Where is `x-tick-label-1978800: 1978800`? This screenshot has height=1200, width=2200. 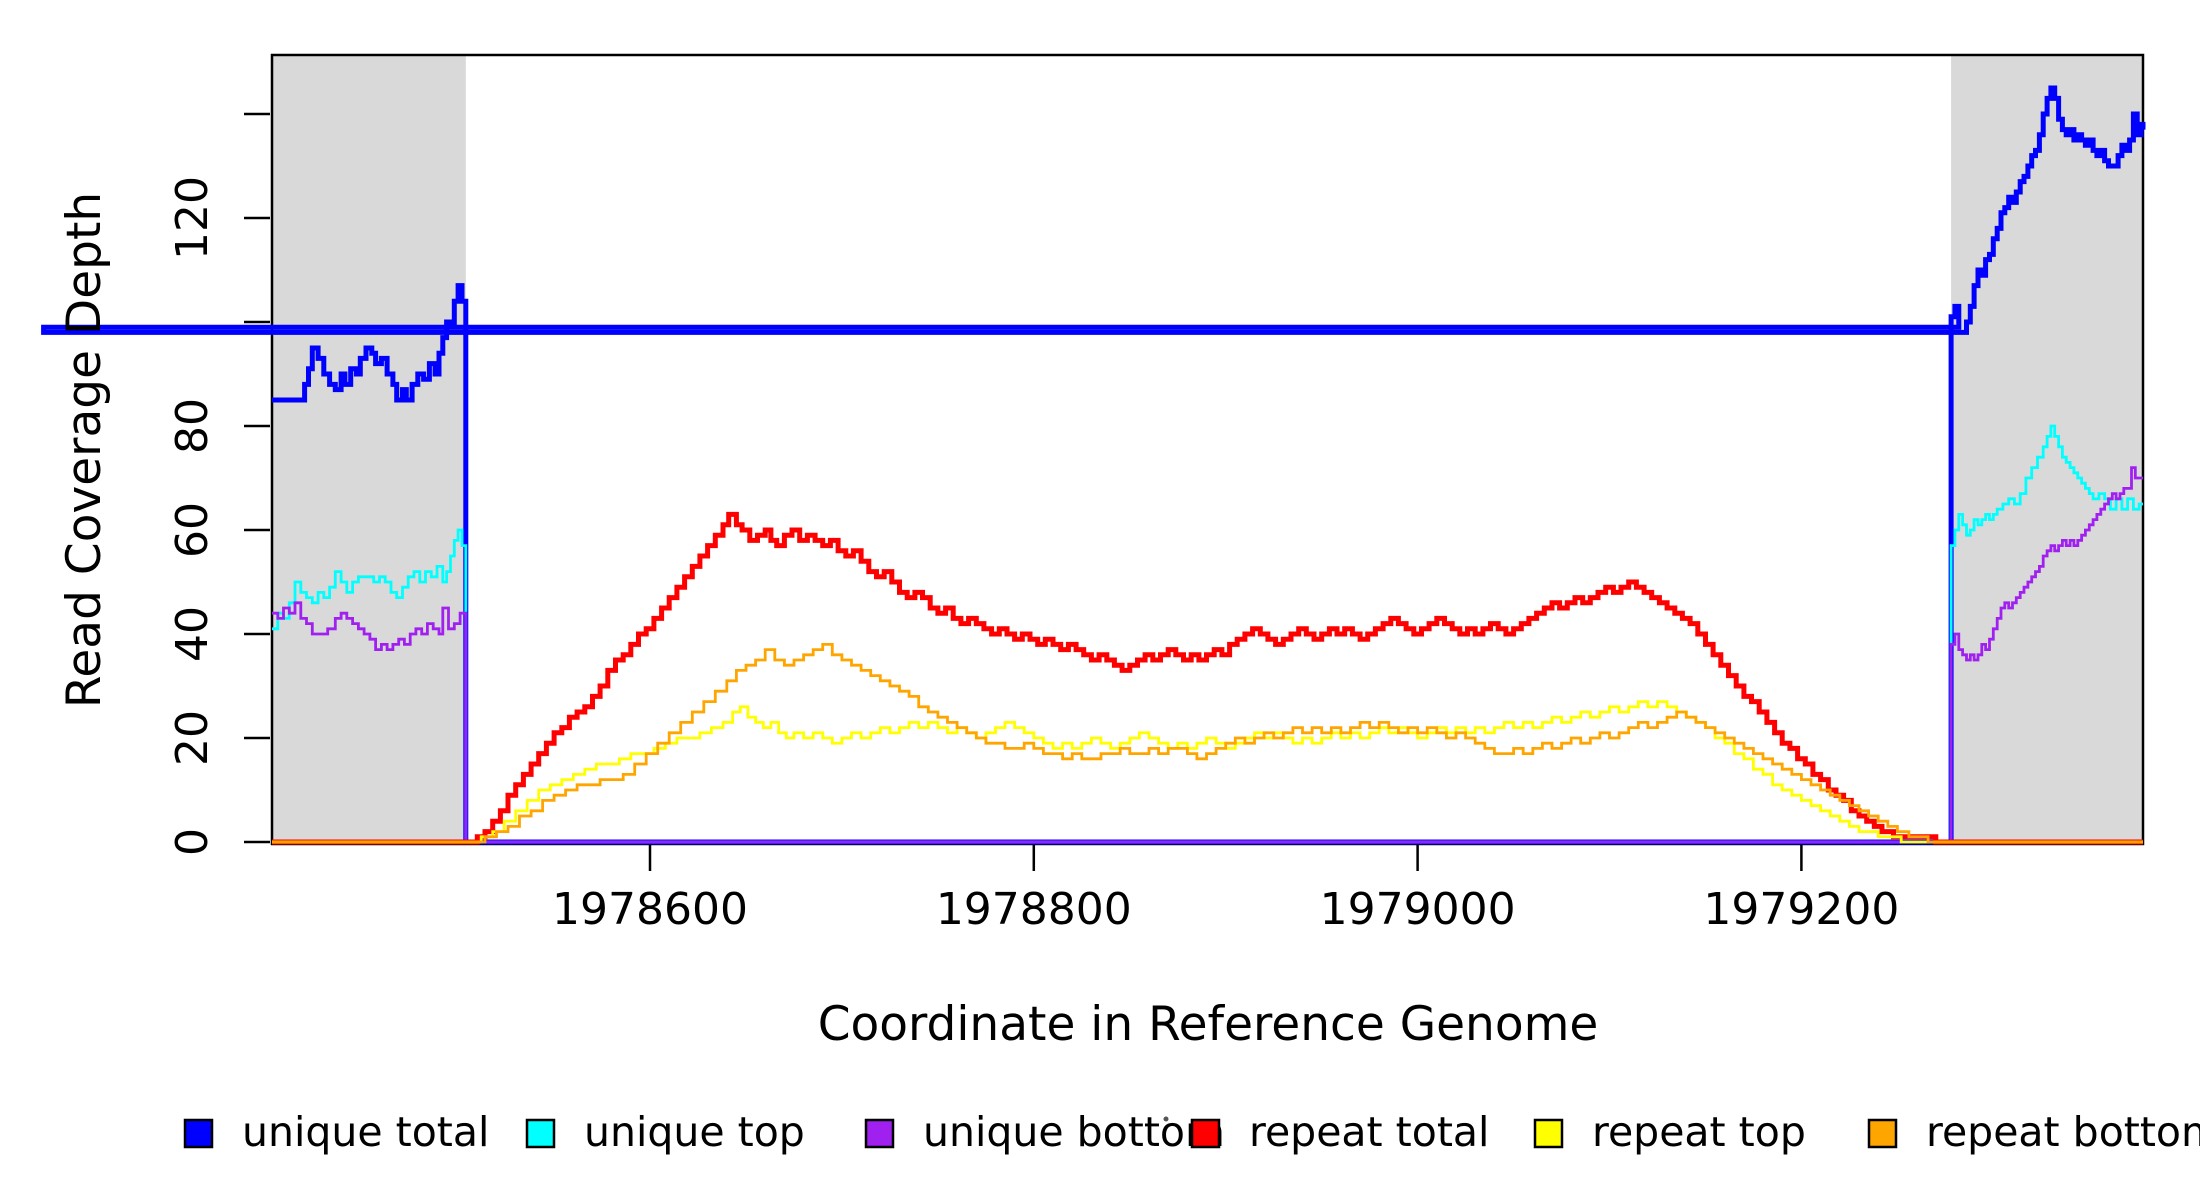 x-tick-label-1978800: 1978800 is located at coordinates (1034, 909).